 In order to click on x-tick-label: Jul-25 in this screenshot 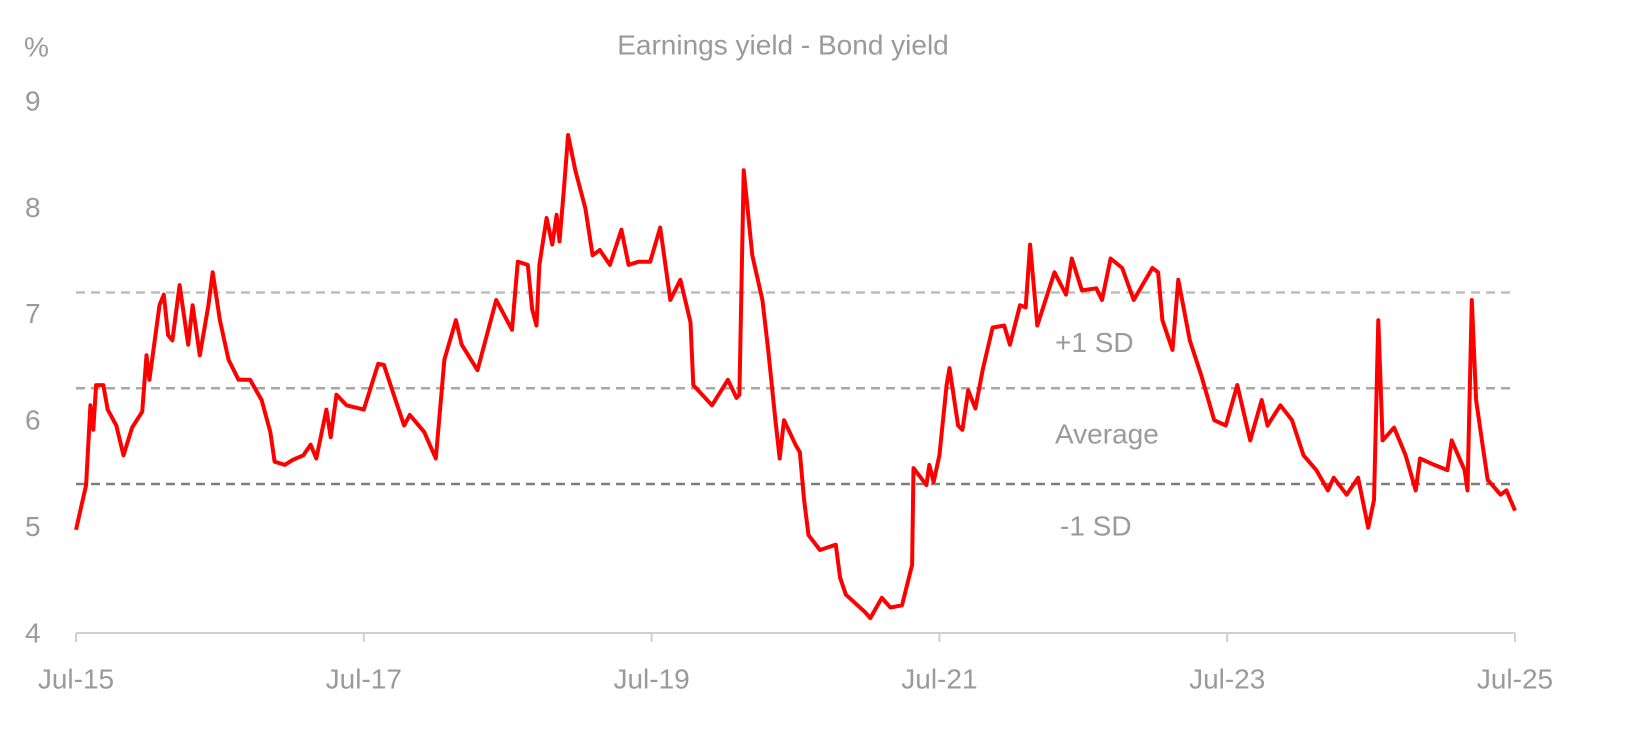, I will do `click(1515, 678)`.